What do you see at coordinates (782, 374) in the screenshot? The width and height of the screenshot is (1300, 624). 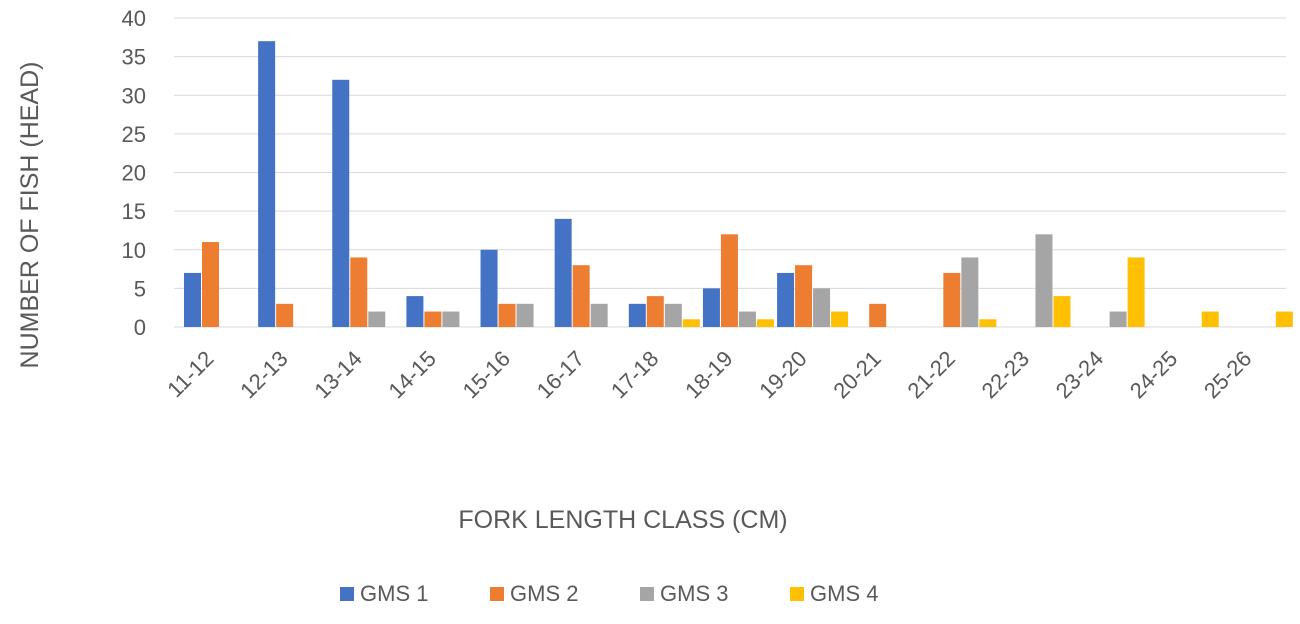 I see `x-tick-label: 19-20` at bounding box center [782, 374].